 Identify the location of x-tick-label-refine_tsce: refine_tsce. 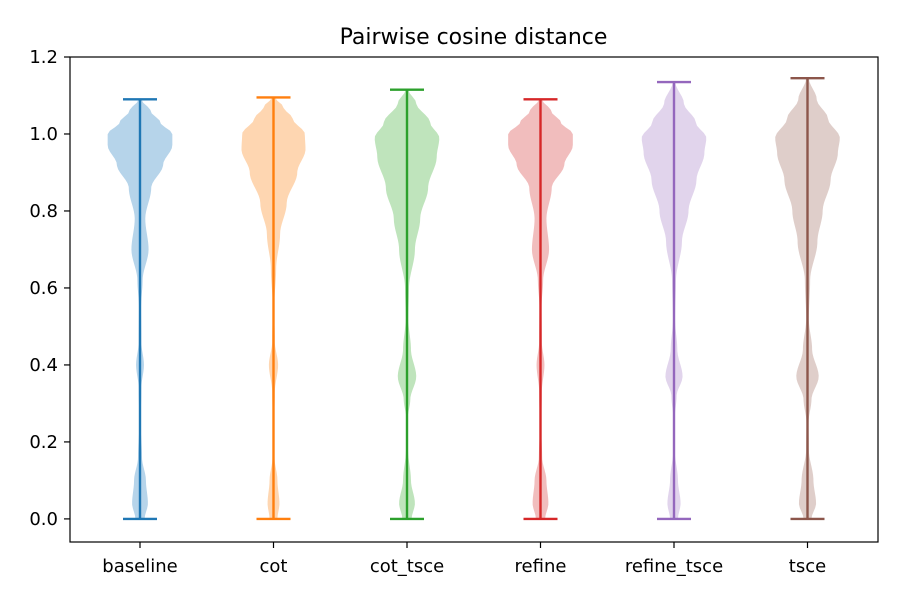
(674, 566).